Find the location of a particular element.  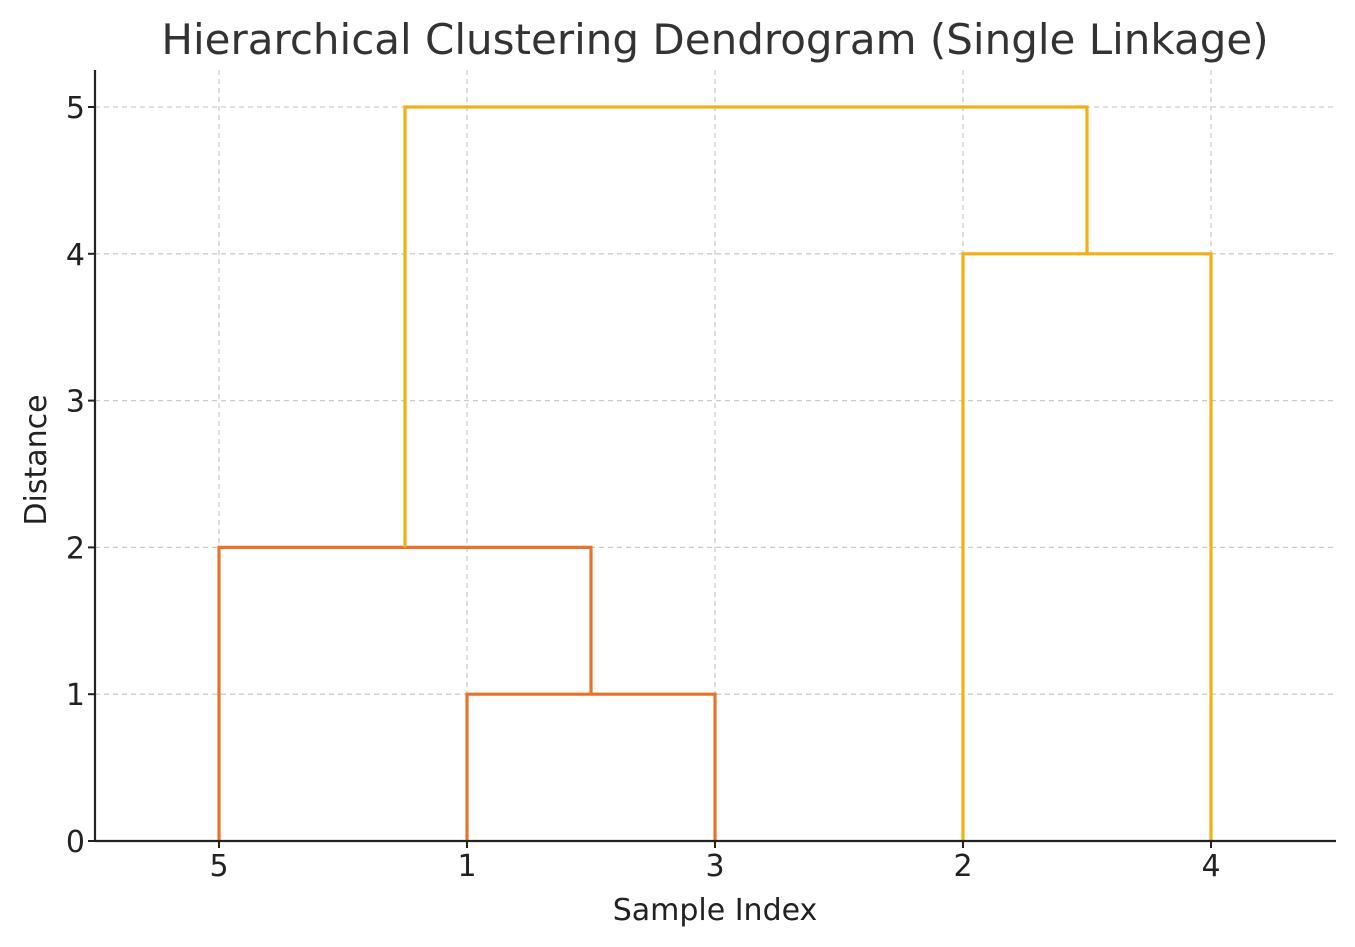

y-tick-label: 5 is located at coordinates (75, 108).